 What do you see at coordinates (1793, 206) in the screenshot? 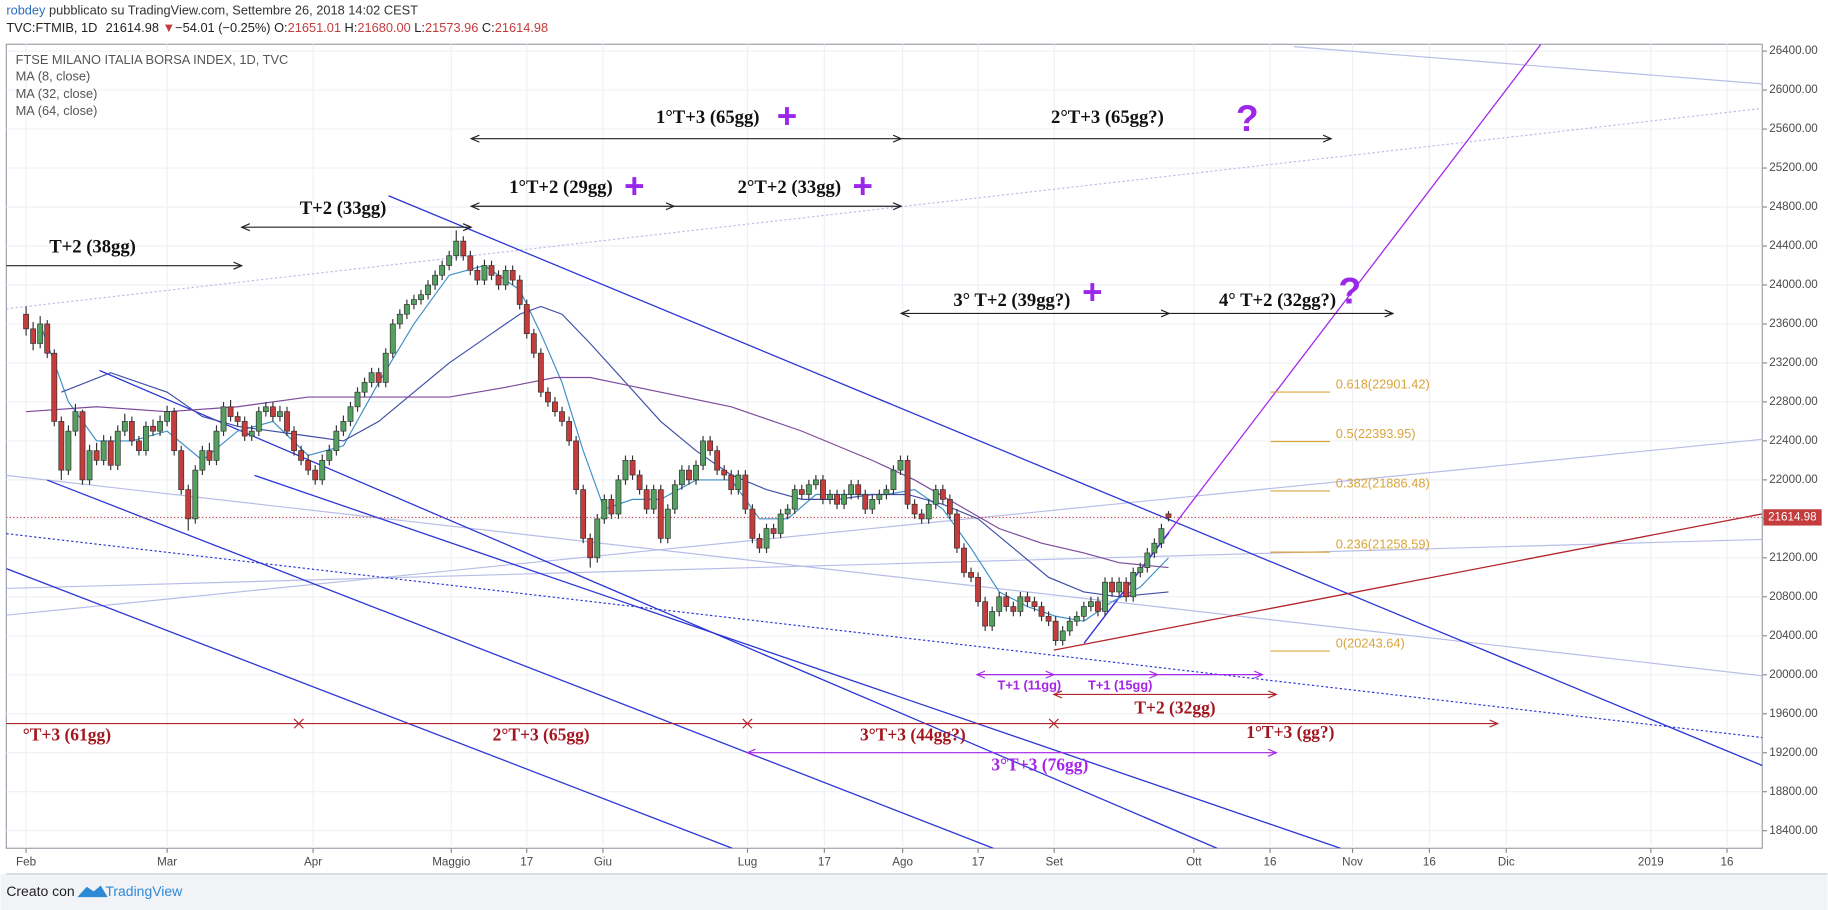
I see `y-tick-label: 24800.00` at bounding box center [1793, 206].